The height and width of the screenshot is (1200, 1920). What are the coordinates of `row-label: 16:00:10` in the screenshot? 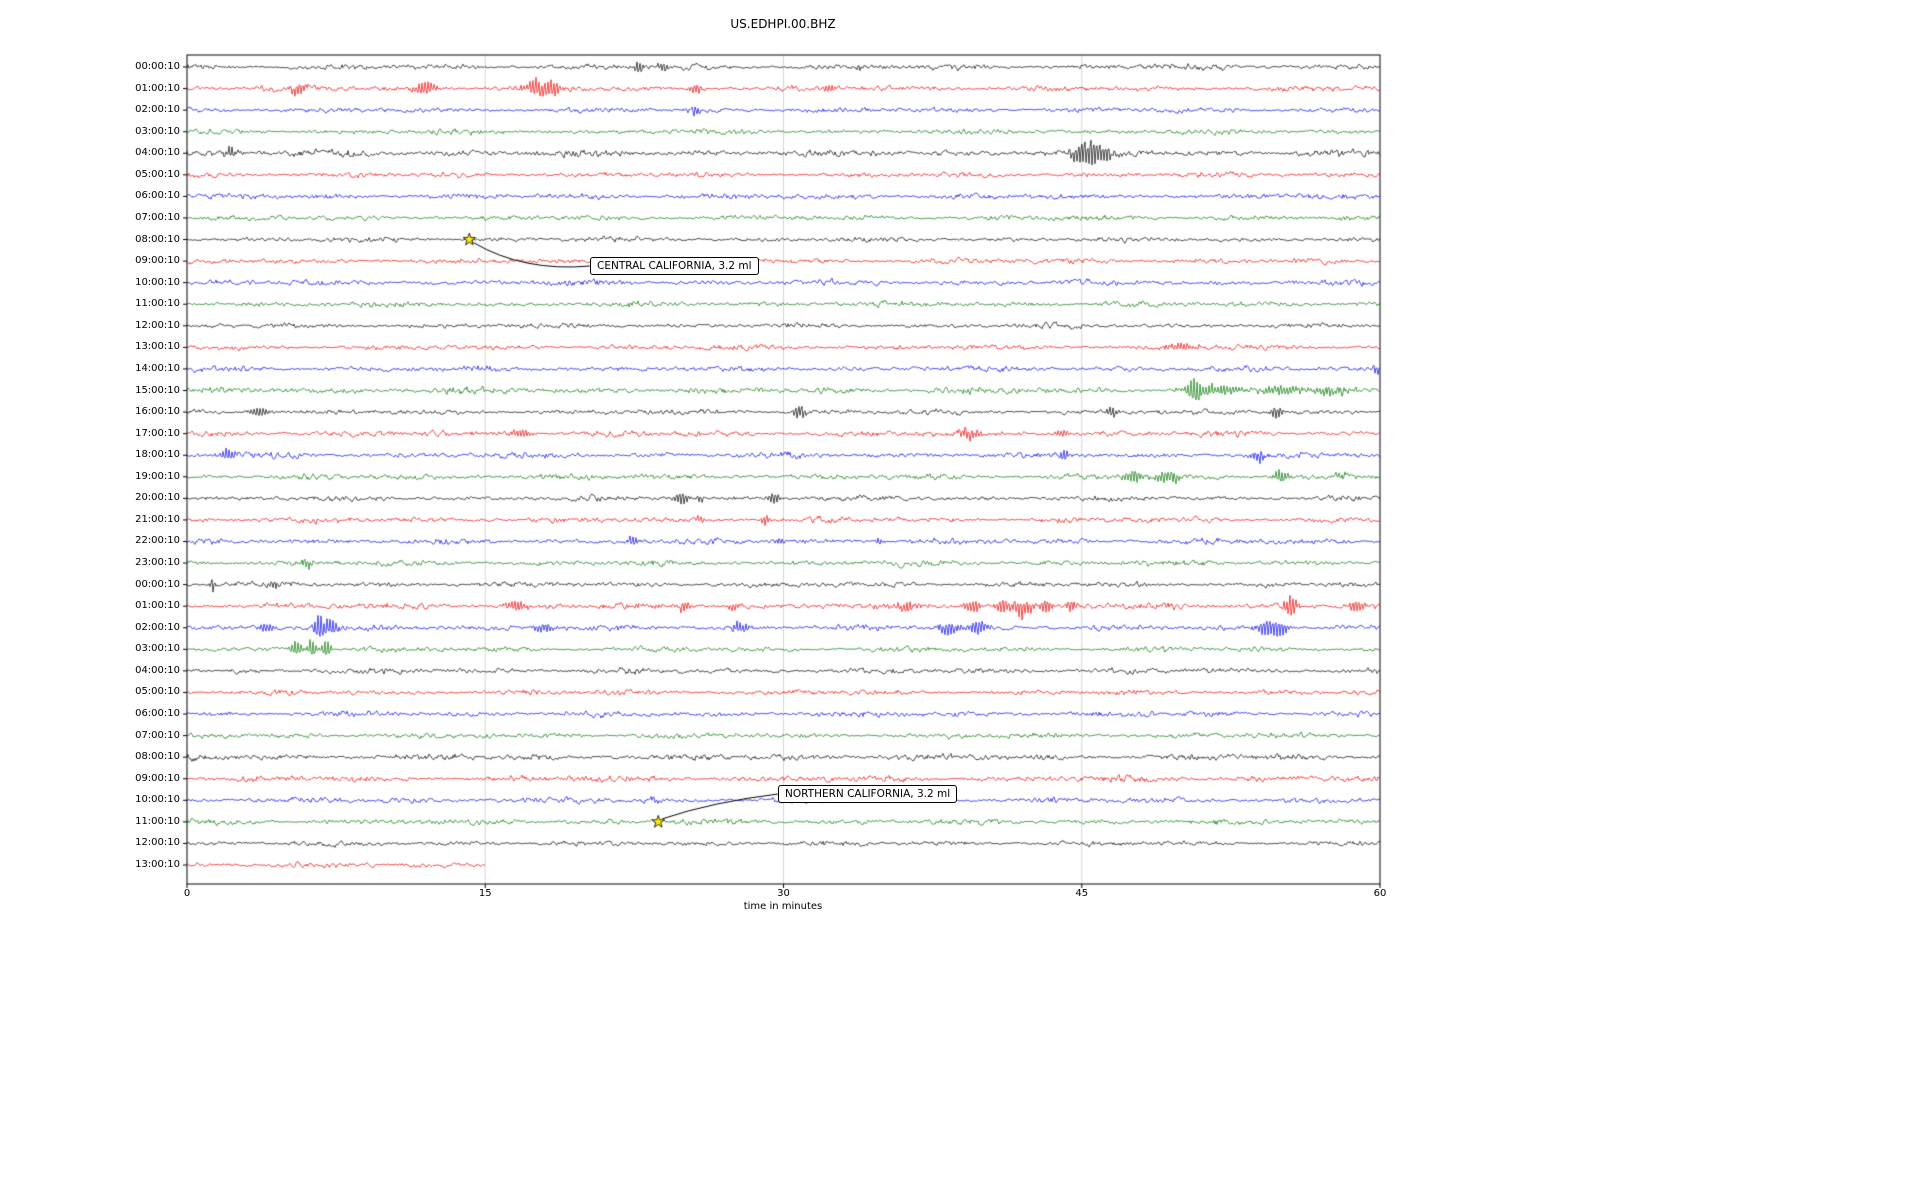 It's located at (157, 412).